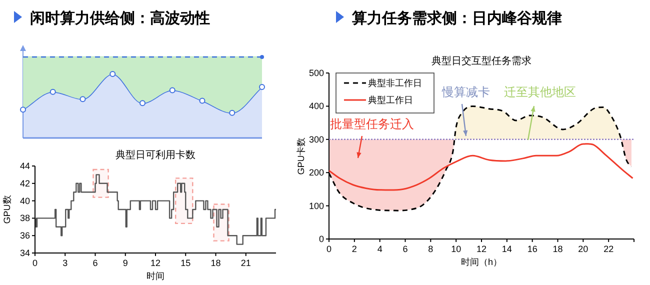  Describe the element at coordinates (379, 249) in the screenshot. I see `x-tick-label: 4` at that location.